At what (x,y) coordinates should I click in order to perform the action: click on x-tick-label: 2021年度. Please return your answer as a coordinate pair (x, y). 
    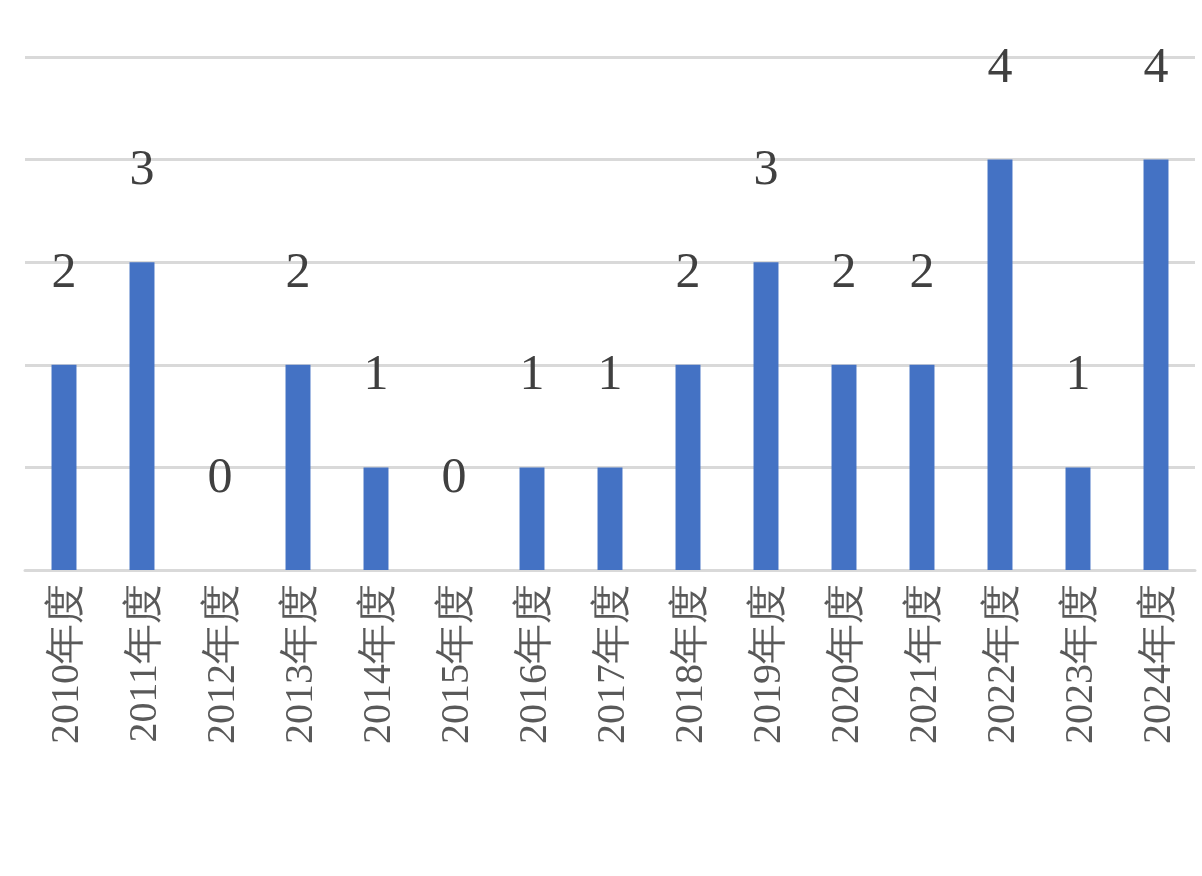
    Looking at the image, I should click on (922, 664).